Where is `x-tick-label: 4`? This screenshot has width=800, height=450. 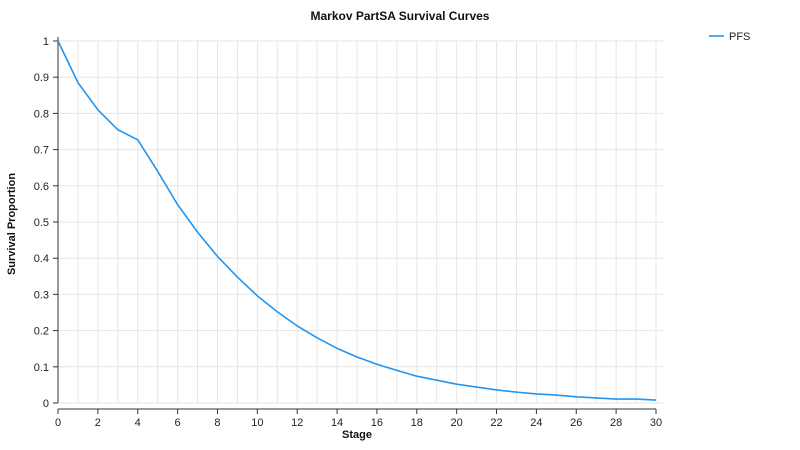
x-tick-label: 4 is located at coordinates (138, 423).